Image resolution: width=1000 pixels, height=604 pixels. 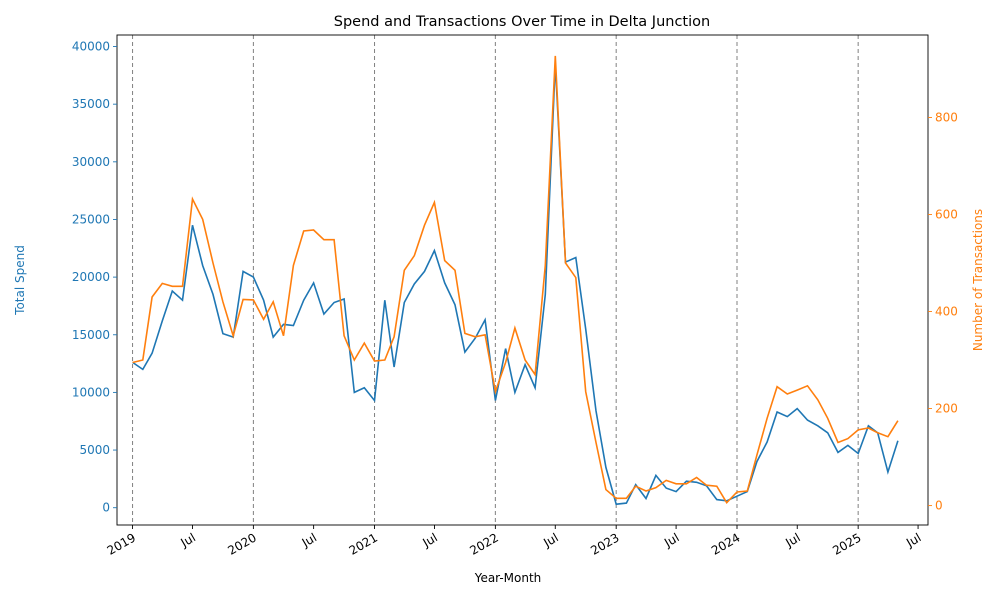 I want to click on x-tick-label: 2022, so click(x=483, y=543).